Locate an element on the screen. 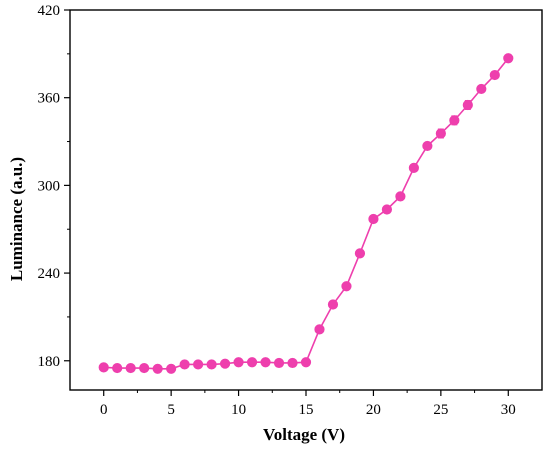 The width and height of the screenshot is (550, 451). x-tick-label: 20 is located at coordinates (373, 410).